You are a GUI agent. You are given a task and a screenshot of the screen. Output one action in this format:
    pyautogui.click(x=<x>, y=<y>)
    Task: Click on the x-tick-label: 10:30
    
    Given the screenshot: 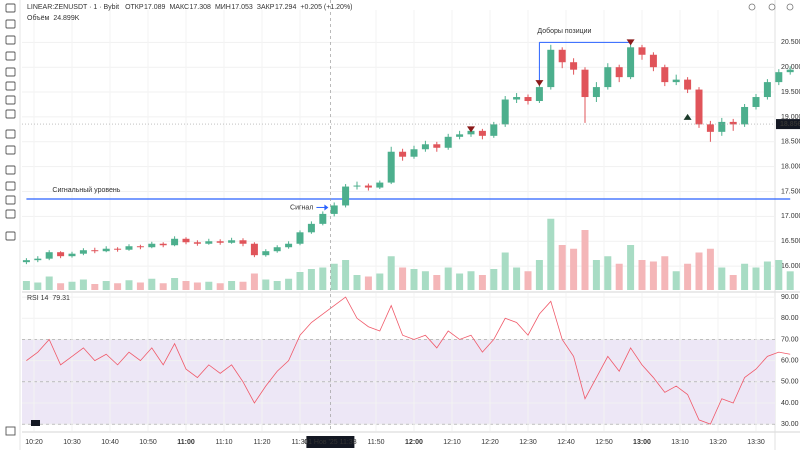 What is the action you would take?
    pyautogui.click(x=72, y=442)
    